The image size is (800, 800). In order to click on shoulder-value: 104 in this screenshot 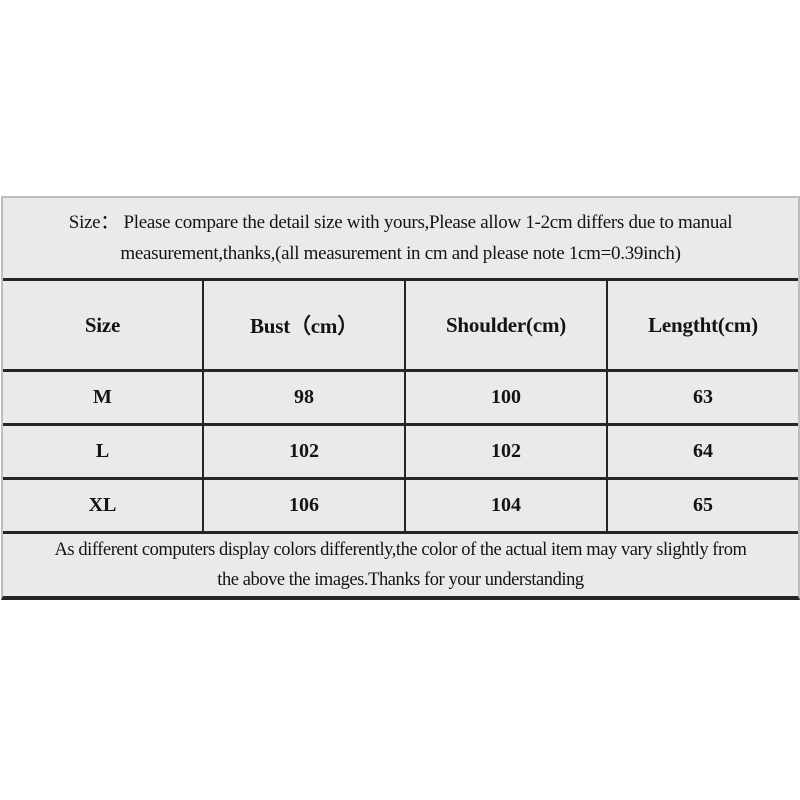, I will do `click(507, 505)`.